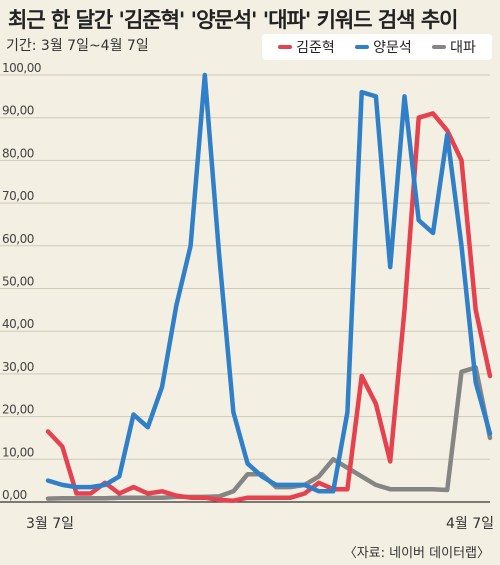 This screenshot has height=565, width=500. I want to click on y-tick-label: 10,00, so click(18, 452).